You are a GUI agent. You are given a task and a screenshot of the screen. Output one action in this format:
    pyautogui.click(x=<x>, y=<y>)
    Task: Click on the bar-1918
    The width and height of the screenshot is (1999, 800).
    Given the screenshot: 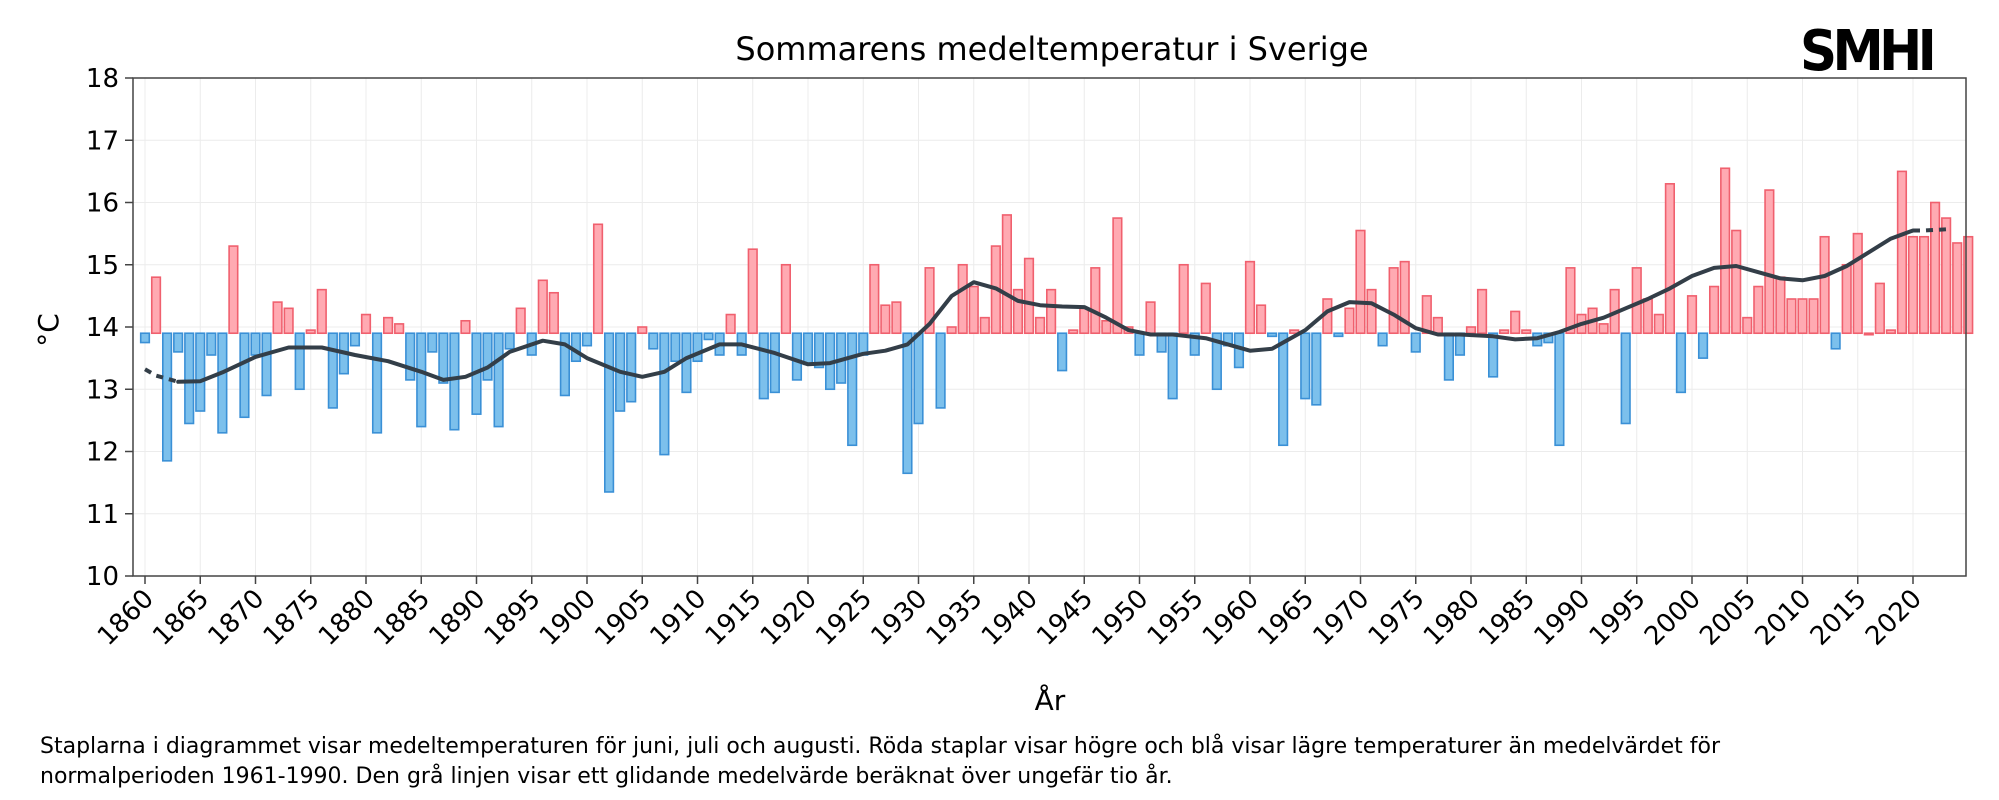 What is the action you would take?
    pyautogui.click(x=785, y=299)
    